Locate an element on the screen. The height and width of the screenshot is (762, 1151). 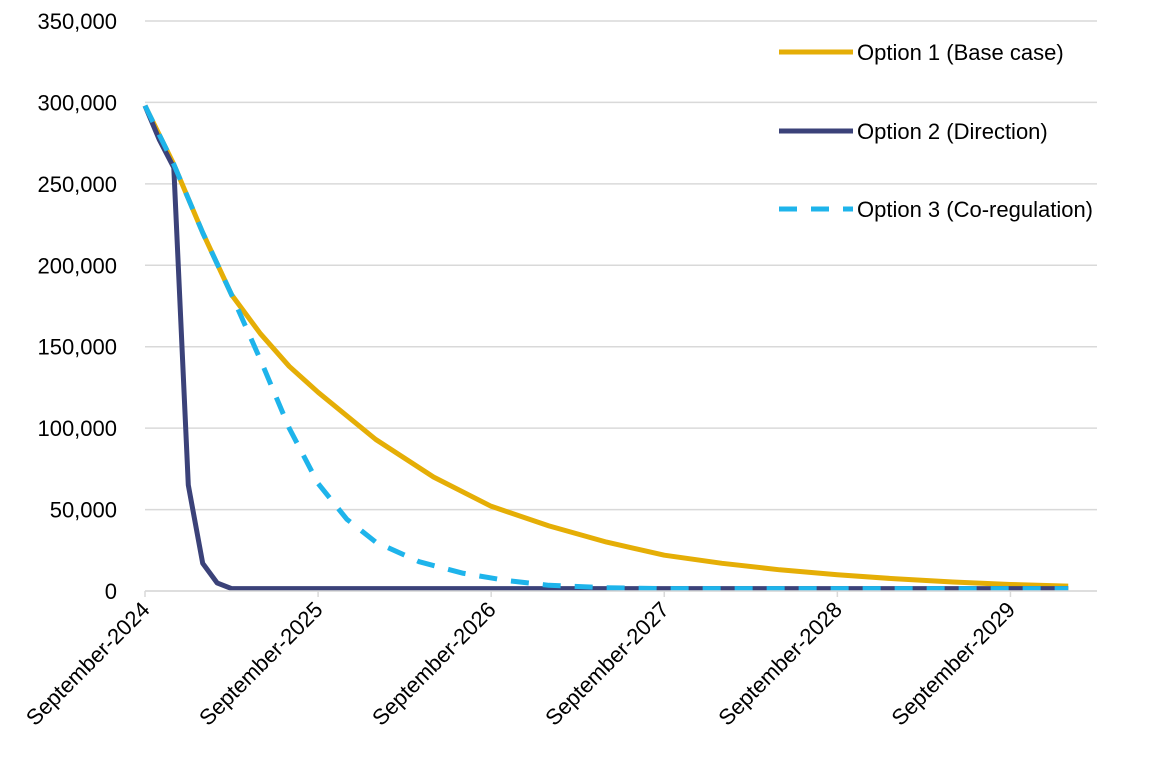
legend-label-3: Option 3 (Co-regulation) is located at coordinates (975, 209).